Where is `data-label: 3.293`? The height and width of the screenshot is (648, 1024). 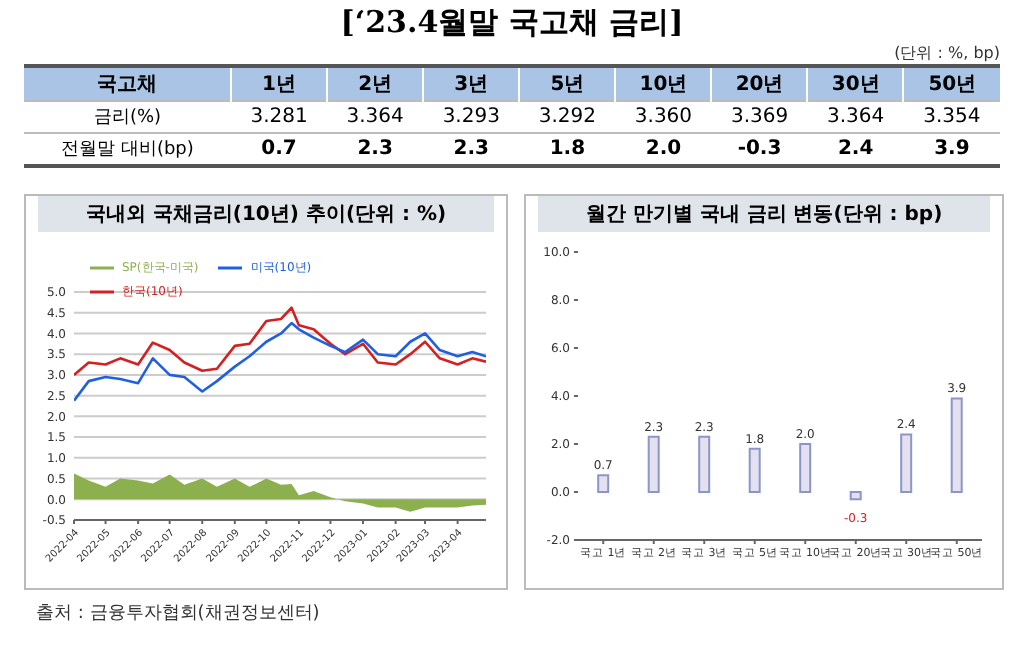
data-label: 3.293 is located at coordinates (471, 118).